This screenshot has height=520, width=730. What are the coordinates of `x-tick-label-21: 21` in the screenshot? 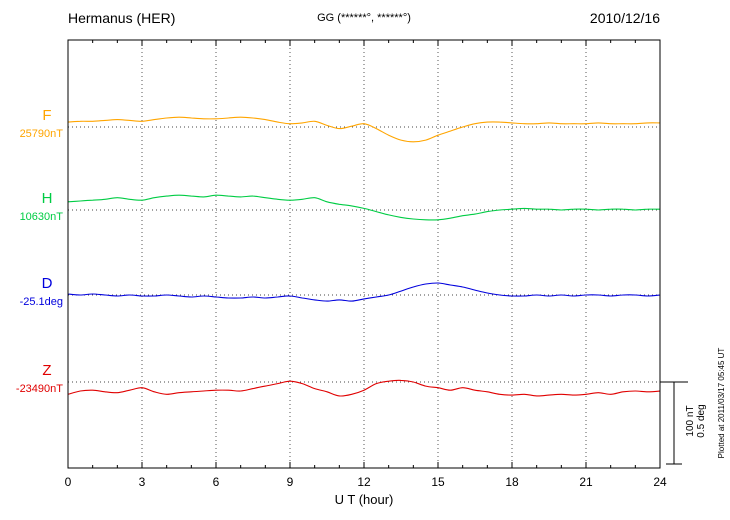 It's located at (586, 482).